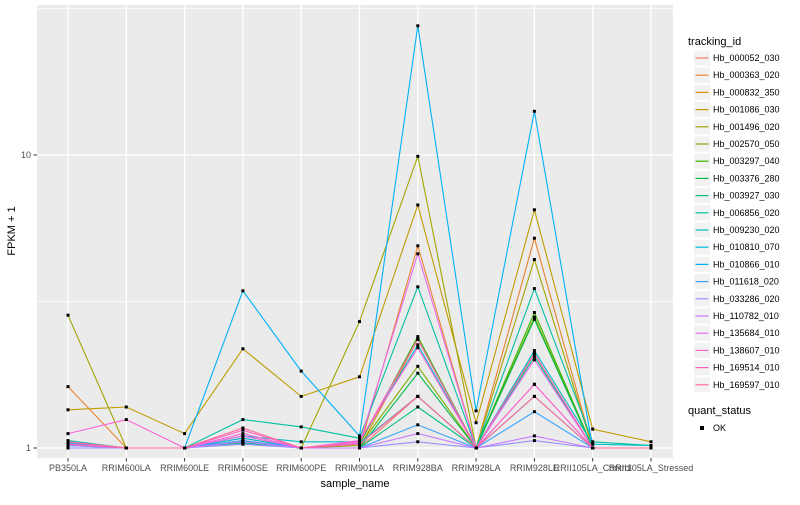 This screenshot has height=505, width=800. I want to click on x-tick-label: RRII105LA_Stressed, so click(651, 468).